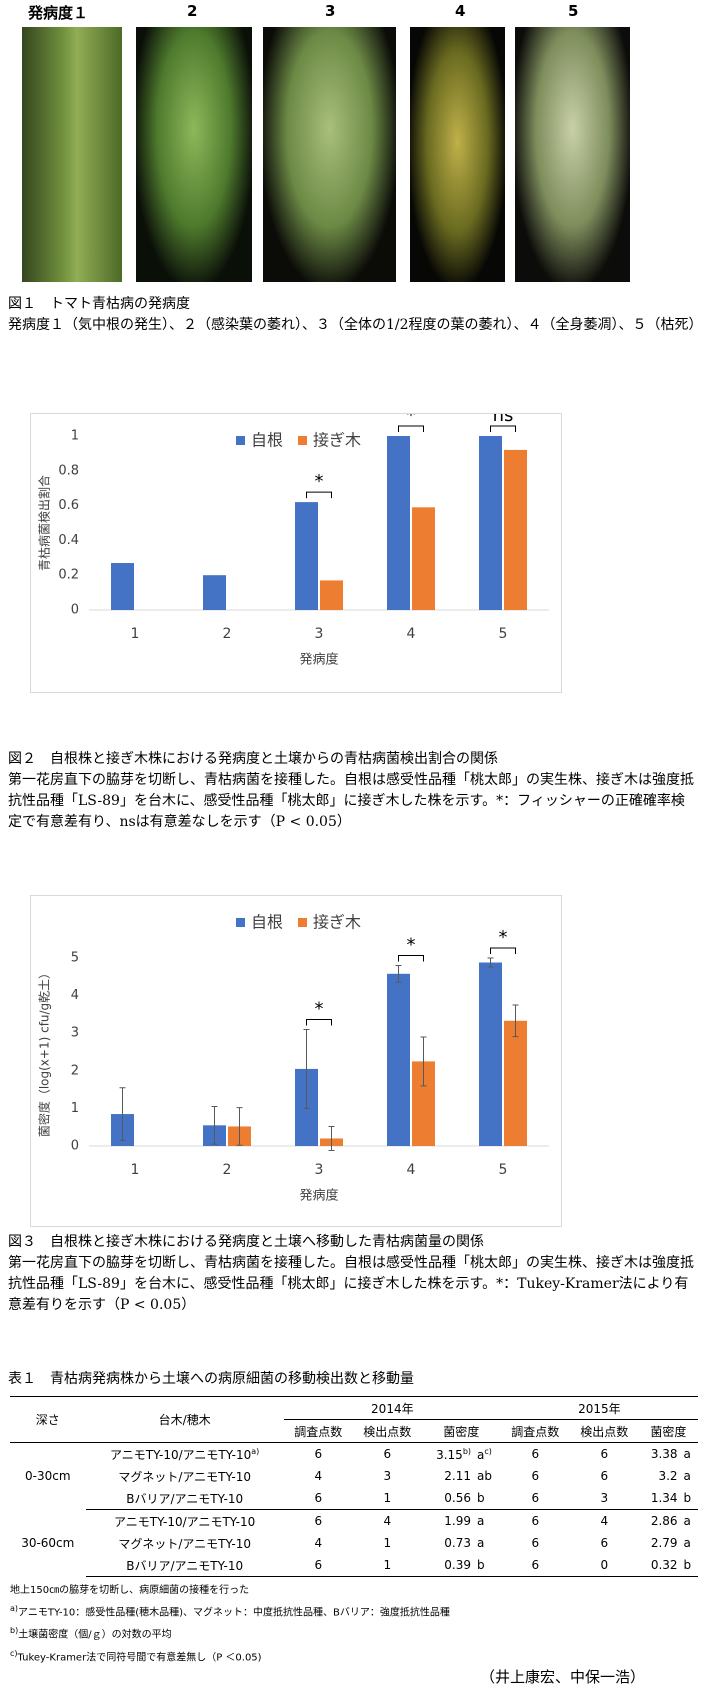 This screenshot has width=705, height=1700. I want to click on author: （井上康宏、中保一浩）, so click(563, 1677).